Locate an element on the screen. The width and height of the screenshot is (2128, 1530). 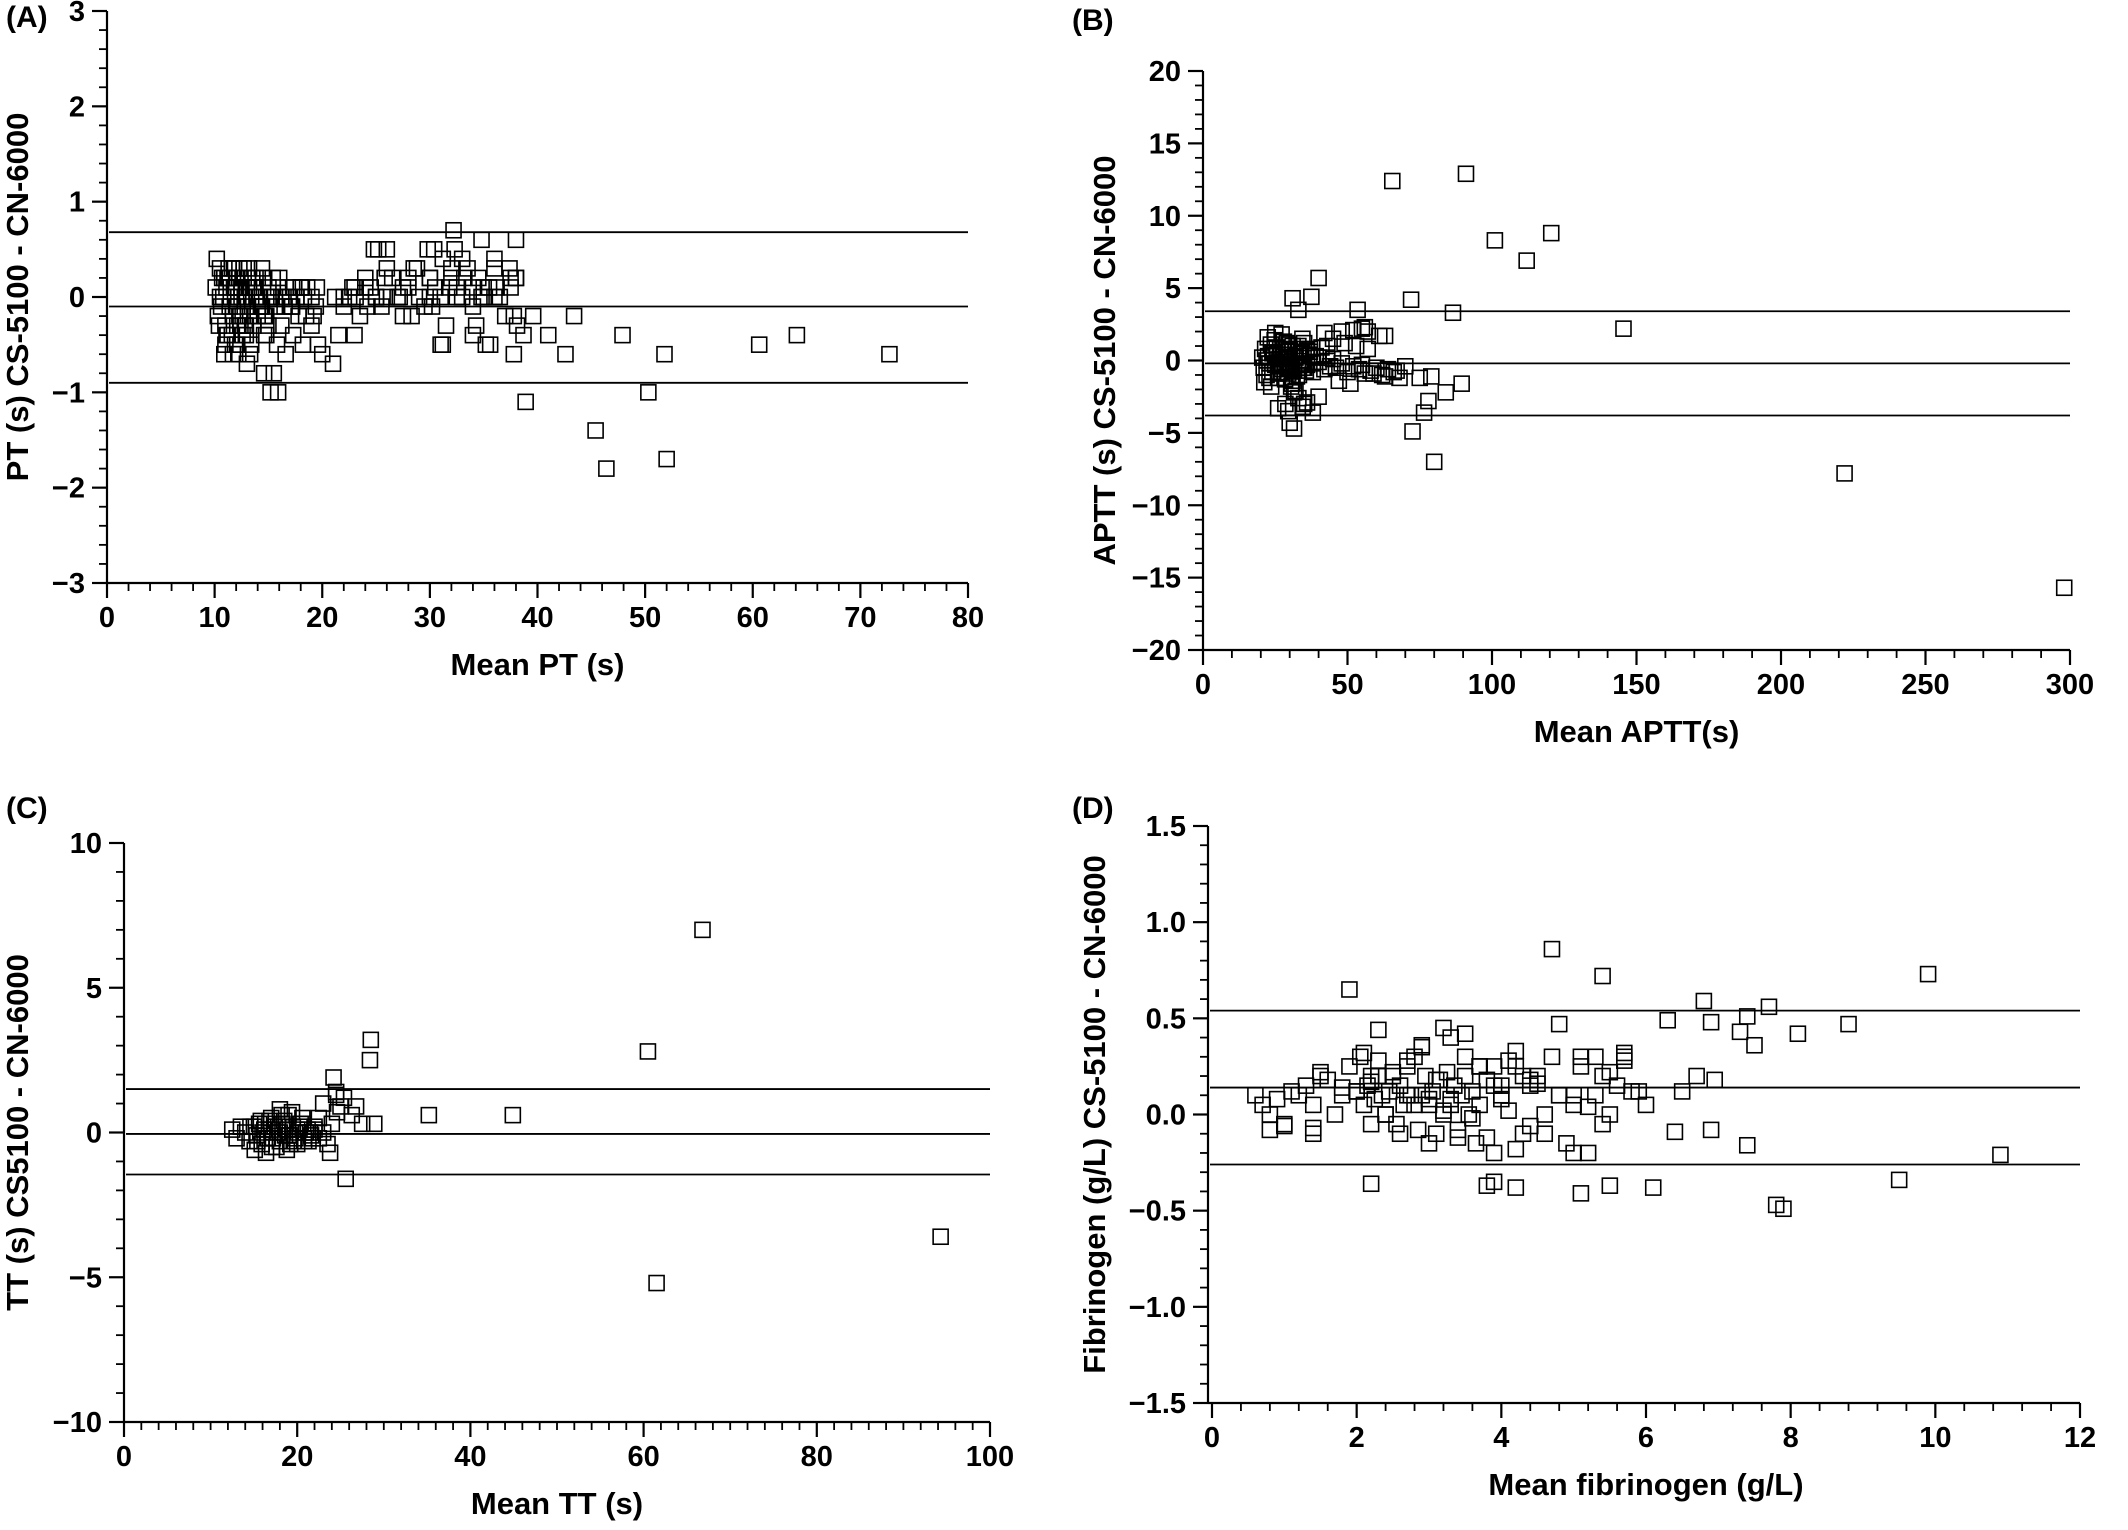
x-tick-label: 300 is located at coordinates (2070, 685).